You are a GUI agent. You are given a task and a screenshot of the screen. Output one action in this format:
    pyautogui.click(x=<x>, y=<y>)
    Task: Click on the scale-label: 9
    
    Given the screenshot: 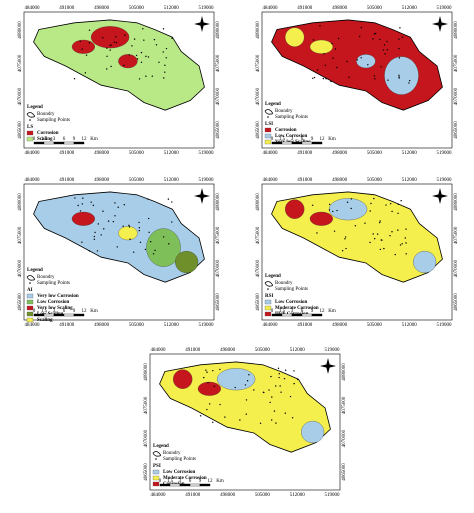 What is the action you would take?
    pyautogui.click(x=312, y=139)
    